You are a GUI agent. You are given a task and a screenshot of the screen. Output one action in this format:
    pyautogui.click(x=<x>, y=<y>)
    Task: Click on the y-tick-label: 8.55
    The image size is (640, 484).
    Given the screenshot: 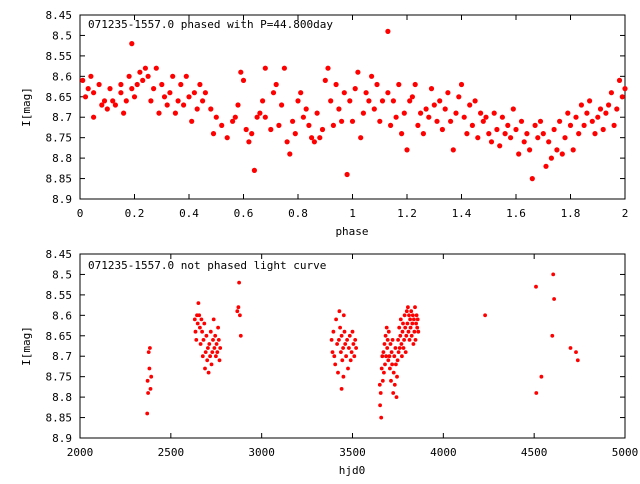 What is the action you would take?
    pyautogui.click(x=59, y=295)
    